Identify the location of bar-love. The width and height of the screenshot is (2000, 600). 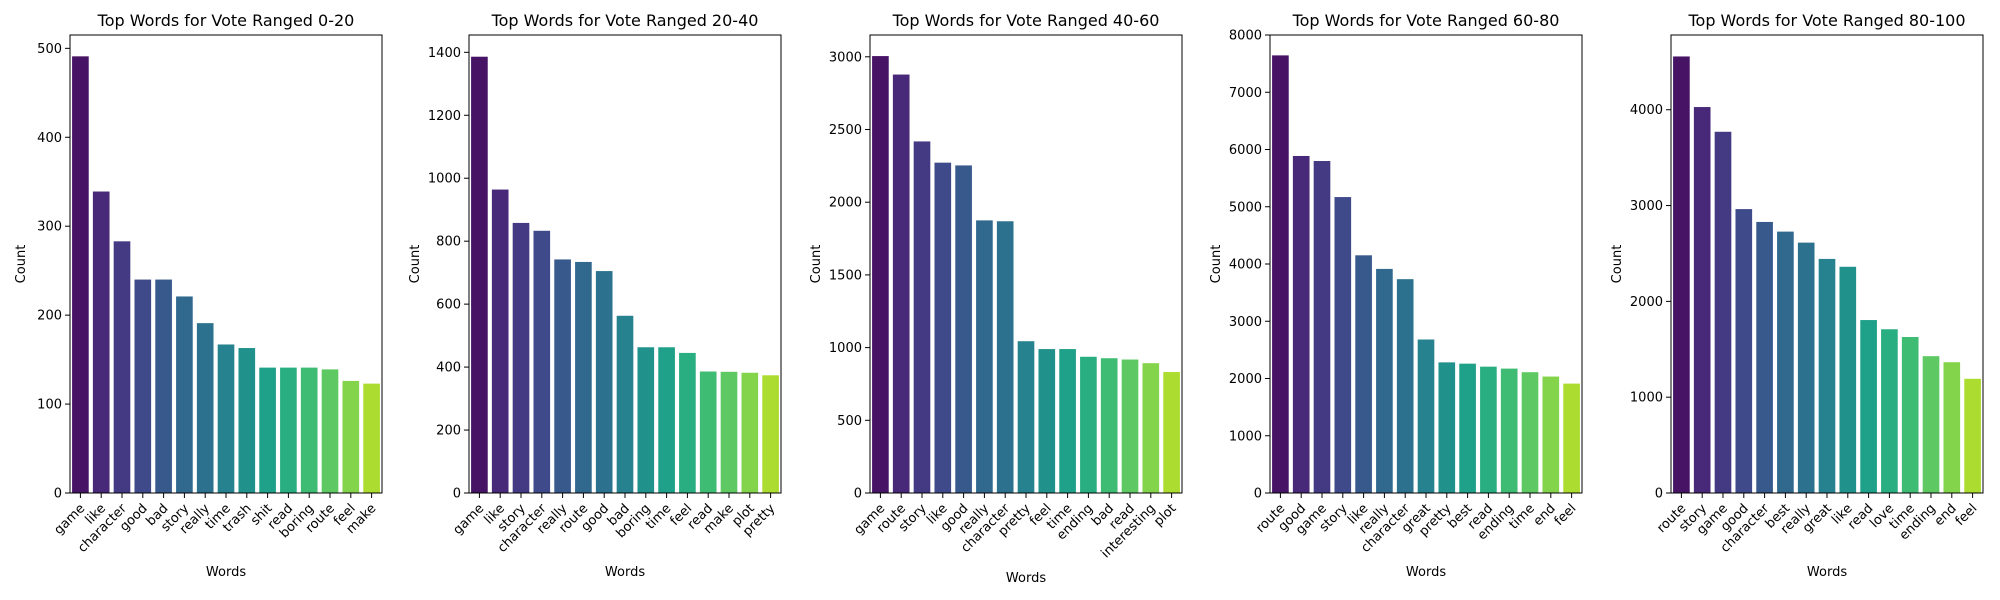
(1889, 411).